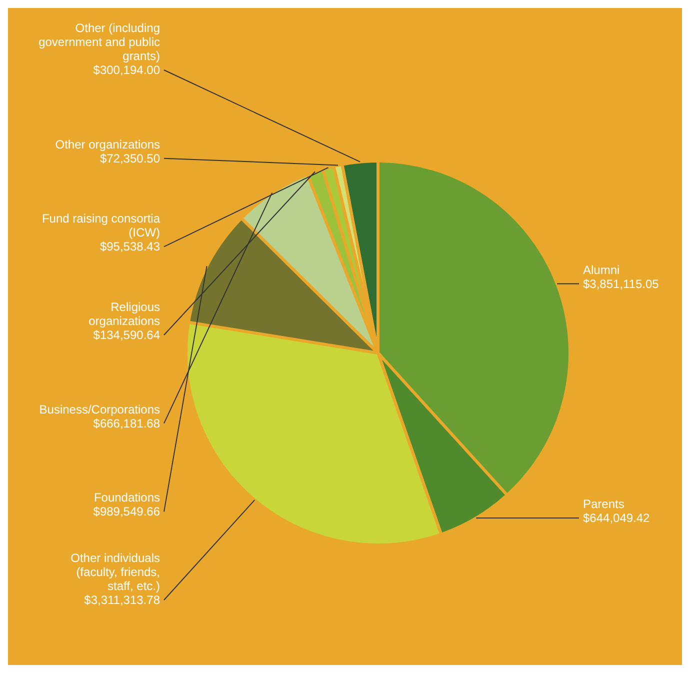 This screenshot has height=673, width=690. I want to click on slice-label: Alumni, so click(601, 269).